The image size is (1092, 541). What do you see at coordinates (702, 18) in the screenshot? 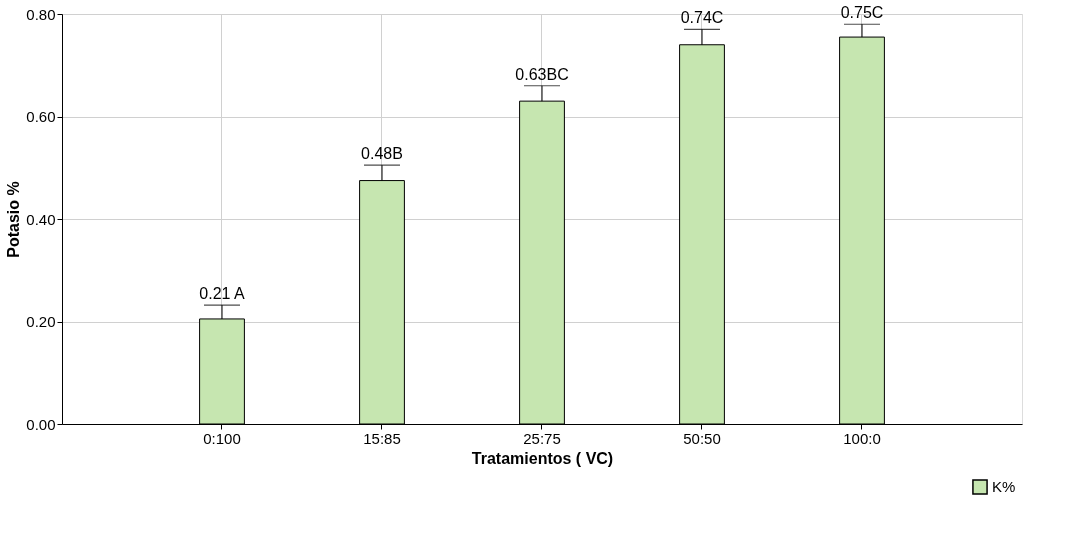
I see `data-label: 0.74C` at bounding box center [702, 18].